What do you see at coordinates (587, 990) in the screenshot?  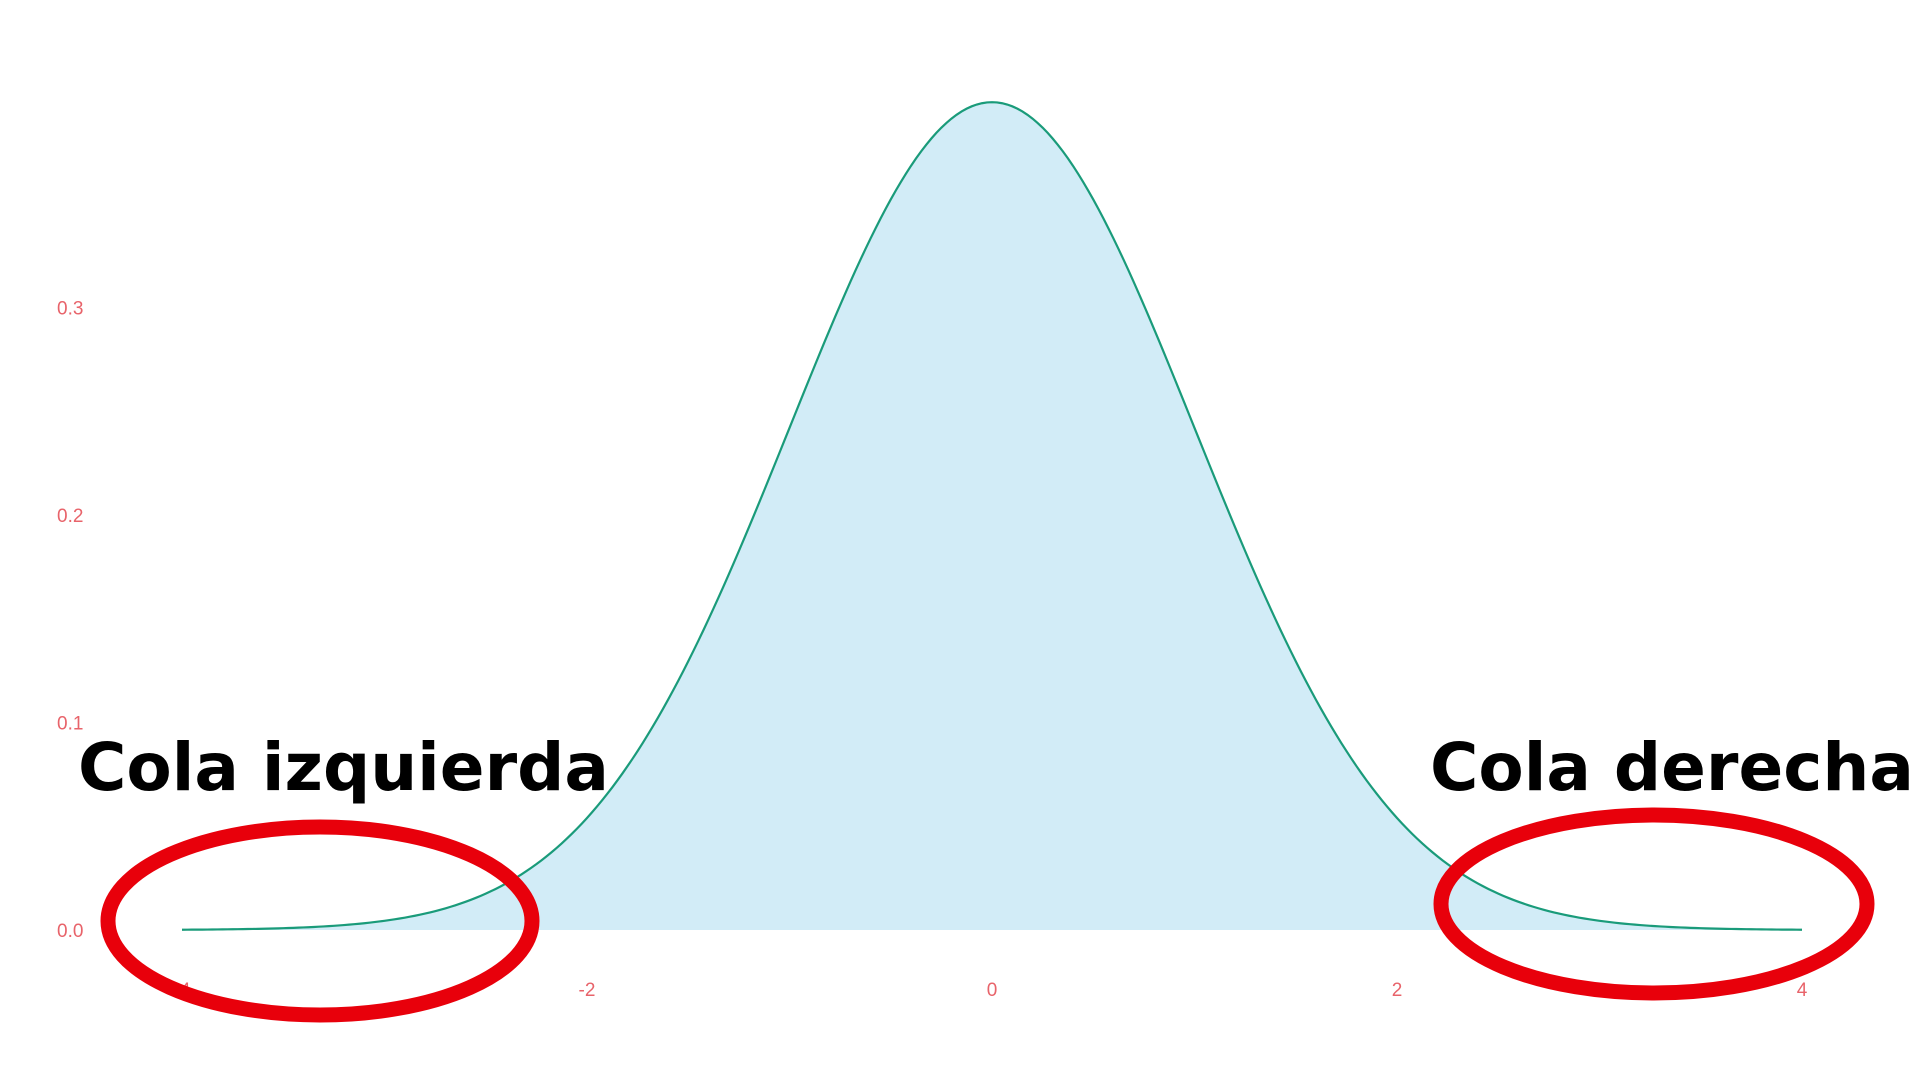 I see `x-tick-label: -2` at bounding box center [587, 990].